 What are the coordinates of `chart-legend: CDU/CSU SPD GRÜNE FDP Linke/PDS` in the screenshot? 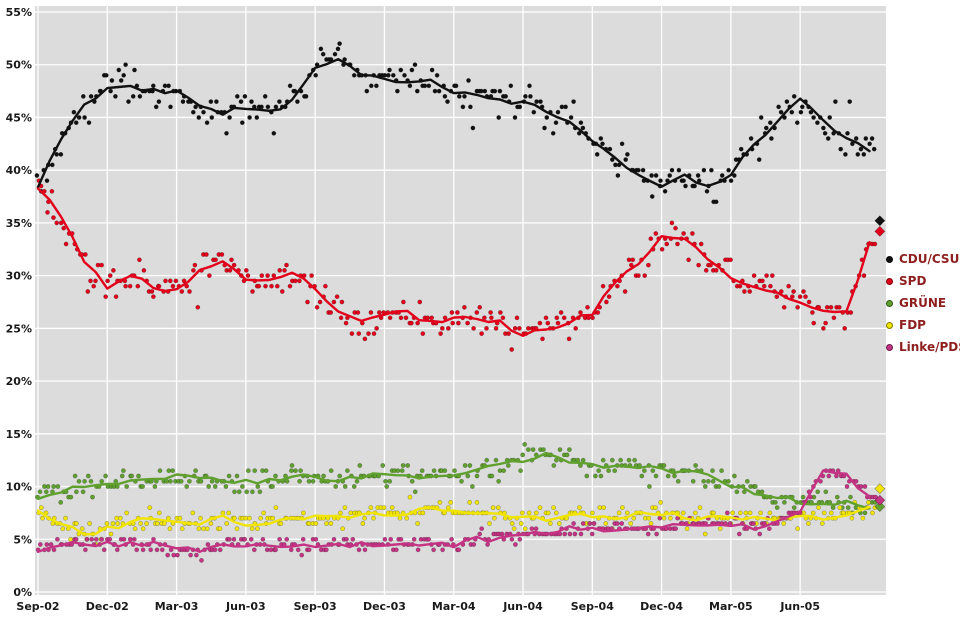 It's located at (923, 303).